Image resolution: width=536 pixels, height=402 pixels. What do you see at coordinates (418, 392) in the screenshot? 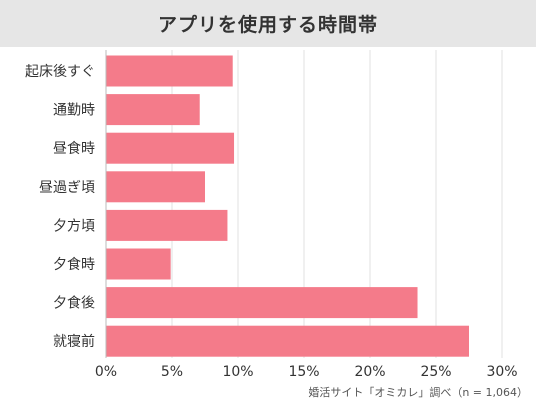
I see `source-note: 婚活サイト「オミカレ」調べ（n = 1,064）` at bounding box center [418, 392].